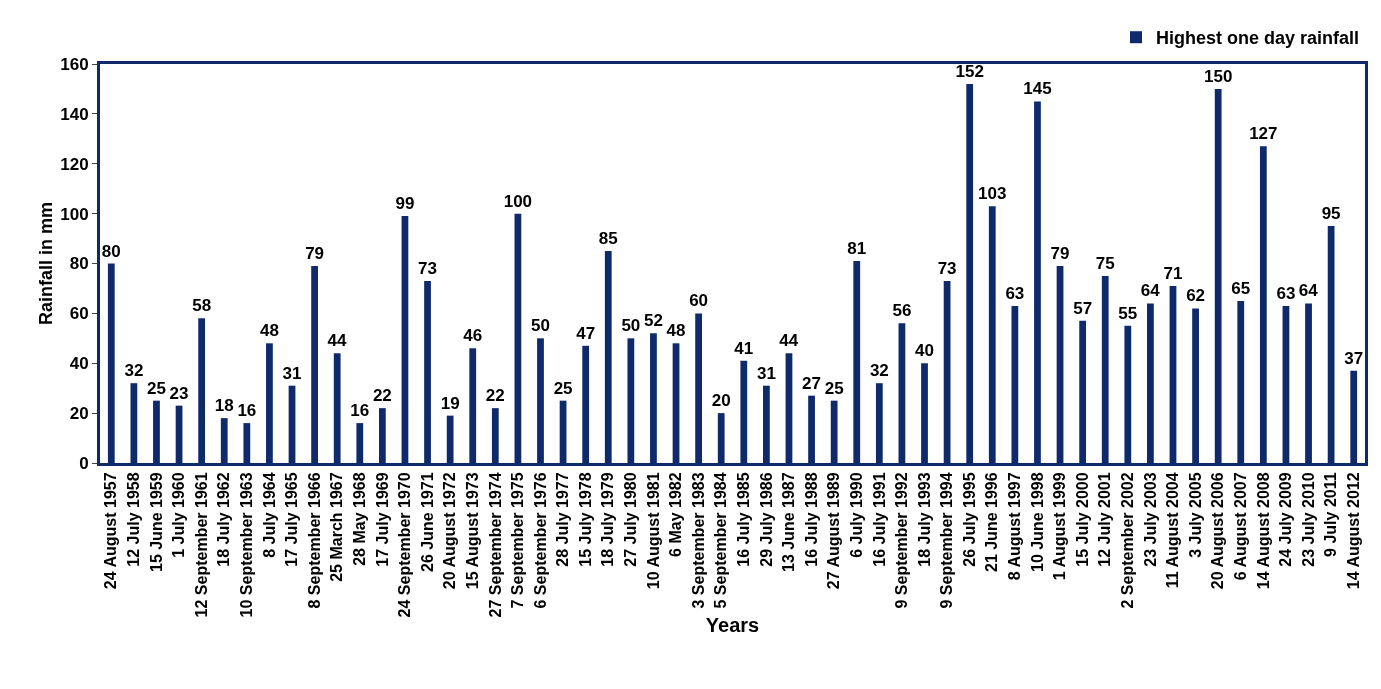 The width and height of the screenshot is (1381, 689). What do you see at coordinates (1353, 531) in the screenshot?
I see `x-tick-label: 14 August 2012` at bounding box center [1353, 531].